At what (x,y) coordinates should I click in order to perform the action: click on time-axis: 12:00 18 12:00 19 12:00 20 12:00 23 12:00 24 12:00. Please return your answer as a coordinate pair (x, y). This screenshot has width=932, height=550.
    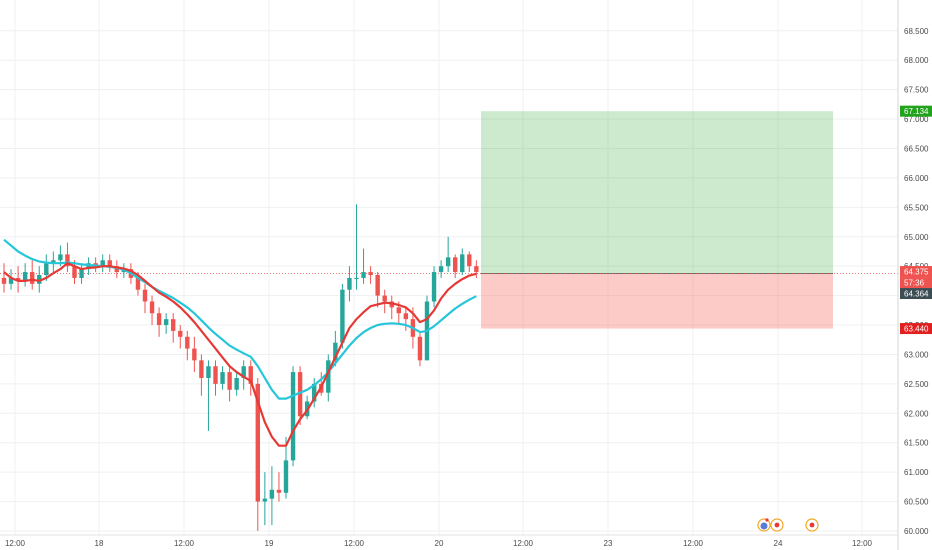
    Looking at the image, I should click on (449, 541).